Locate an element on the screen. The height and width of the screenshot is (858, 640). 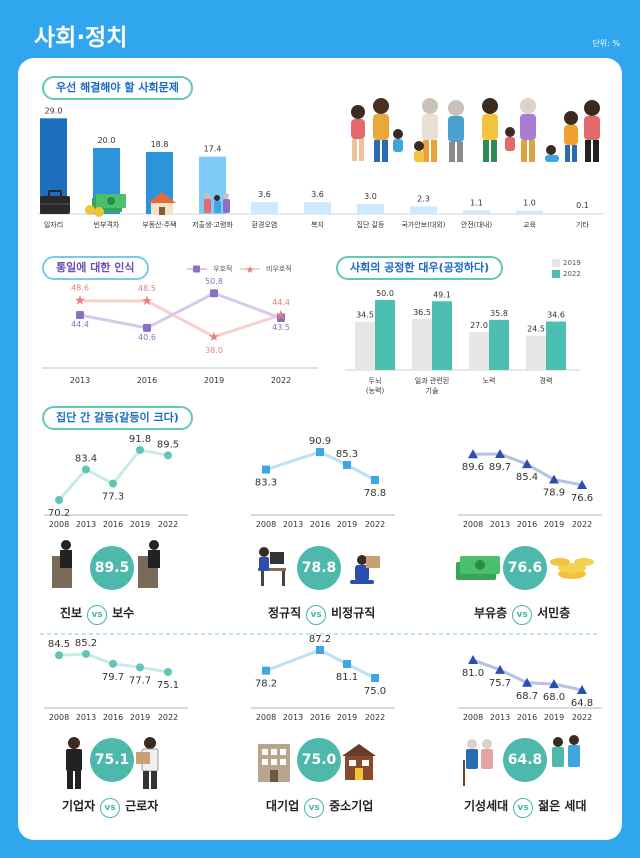
conflict-value-label: 89.6 is located at coordinates (473, 467).